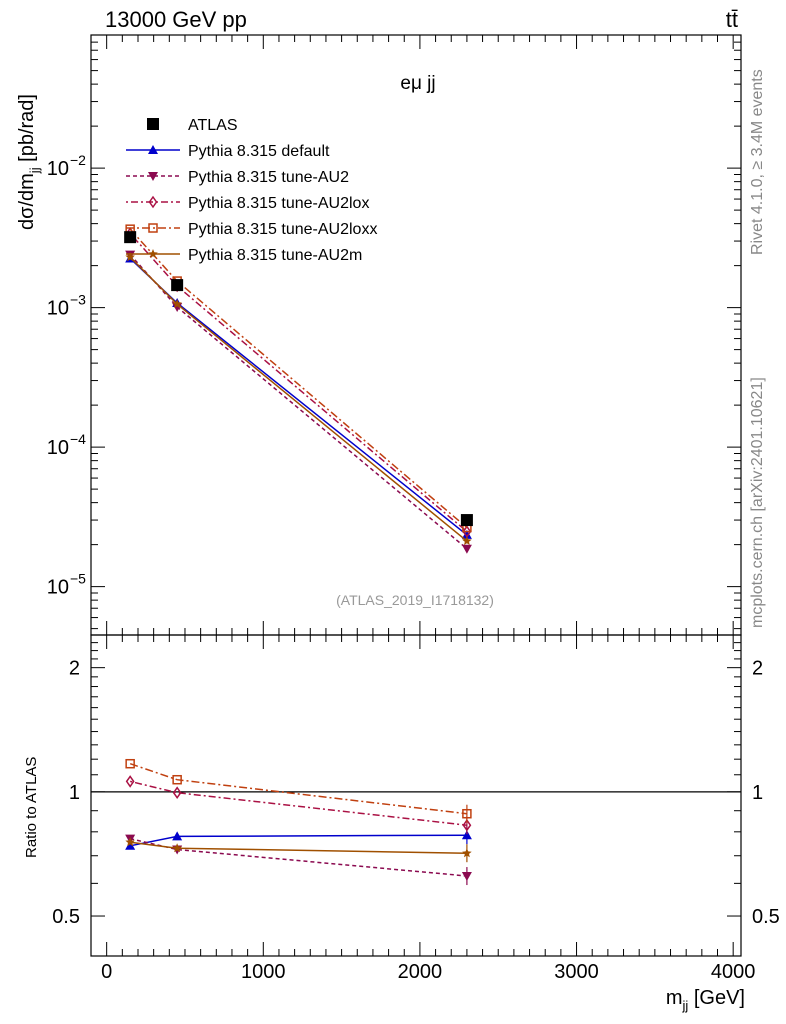  What do you see at coordinates (298, 399) in the screenshot?
I see `series-pythia-8-315-tune-au2m` at bounding box center [298, 399].